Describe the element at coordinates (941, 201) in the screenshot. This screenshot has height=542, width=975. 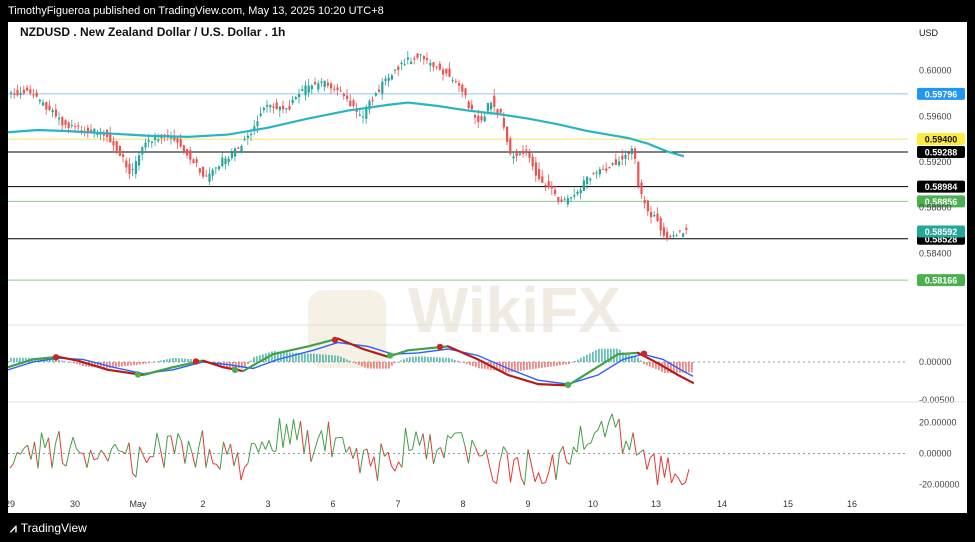
I see `level-badge` at that location.